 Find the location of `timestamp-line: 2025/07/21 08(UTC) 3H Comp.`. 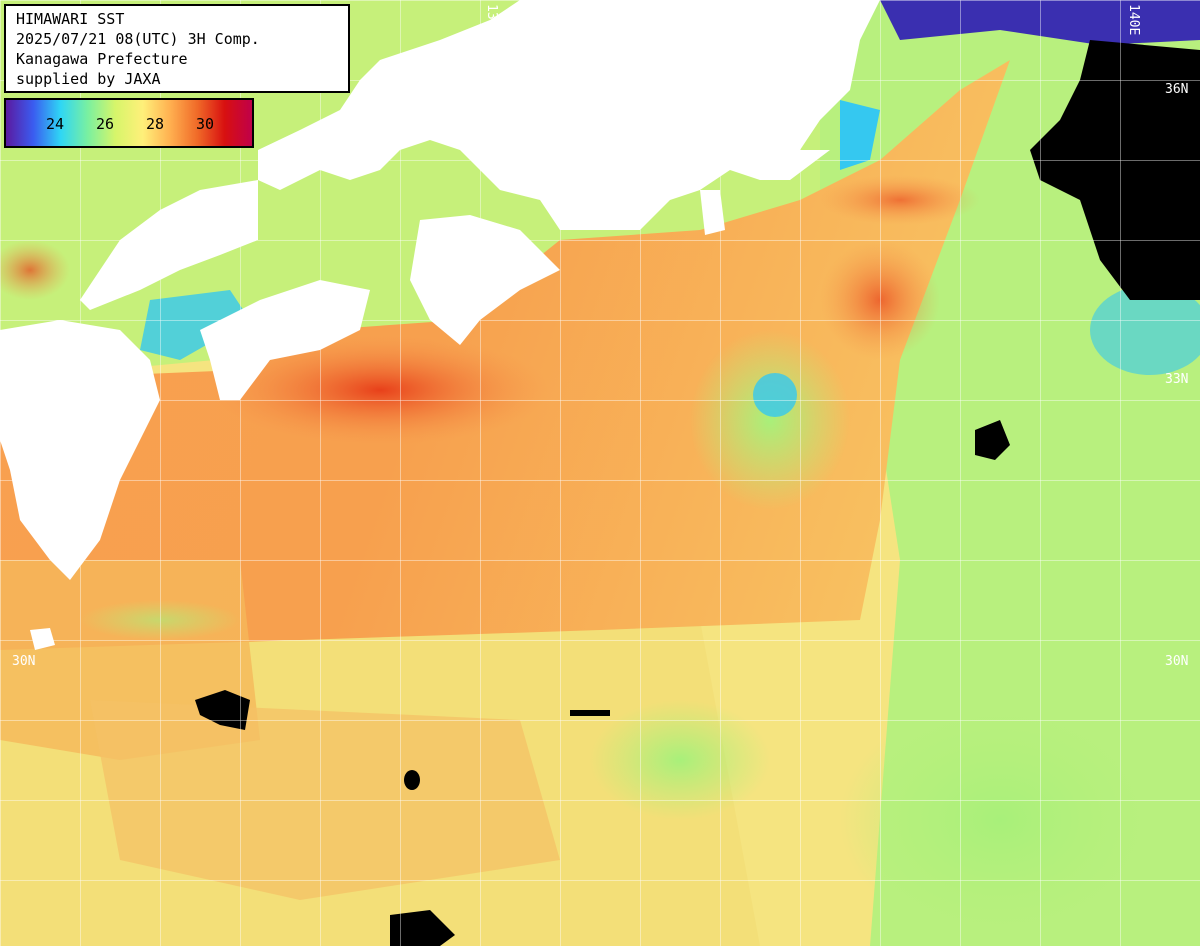

timestamp-line: 2025/07/21 08(UTC) 3H Comp. is located at coordinates (138, 39).